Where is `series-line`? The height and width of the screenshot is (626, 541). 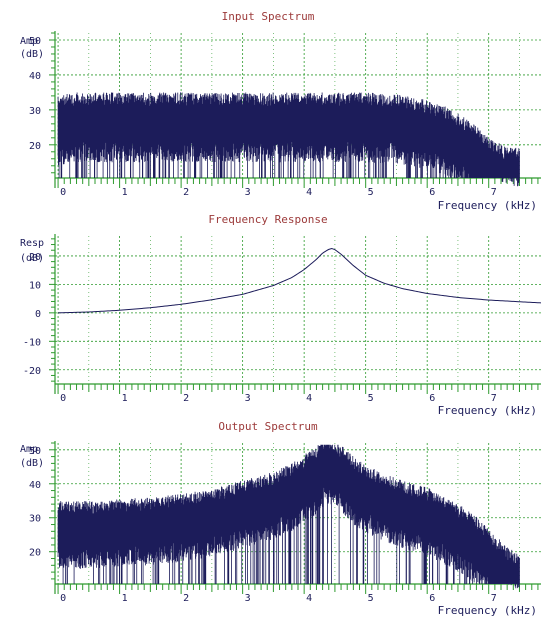
series-line is located at coordinates (299, 281).